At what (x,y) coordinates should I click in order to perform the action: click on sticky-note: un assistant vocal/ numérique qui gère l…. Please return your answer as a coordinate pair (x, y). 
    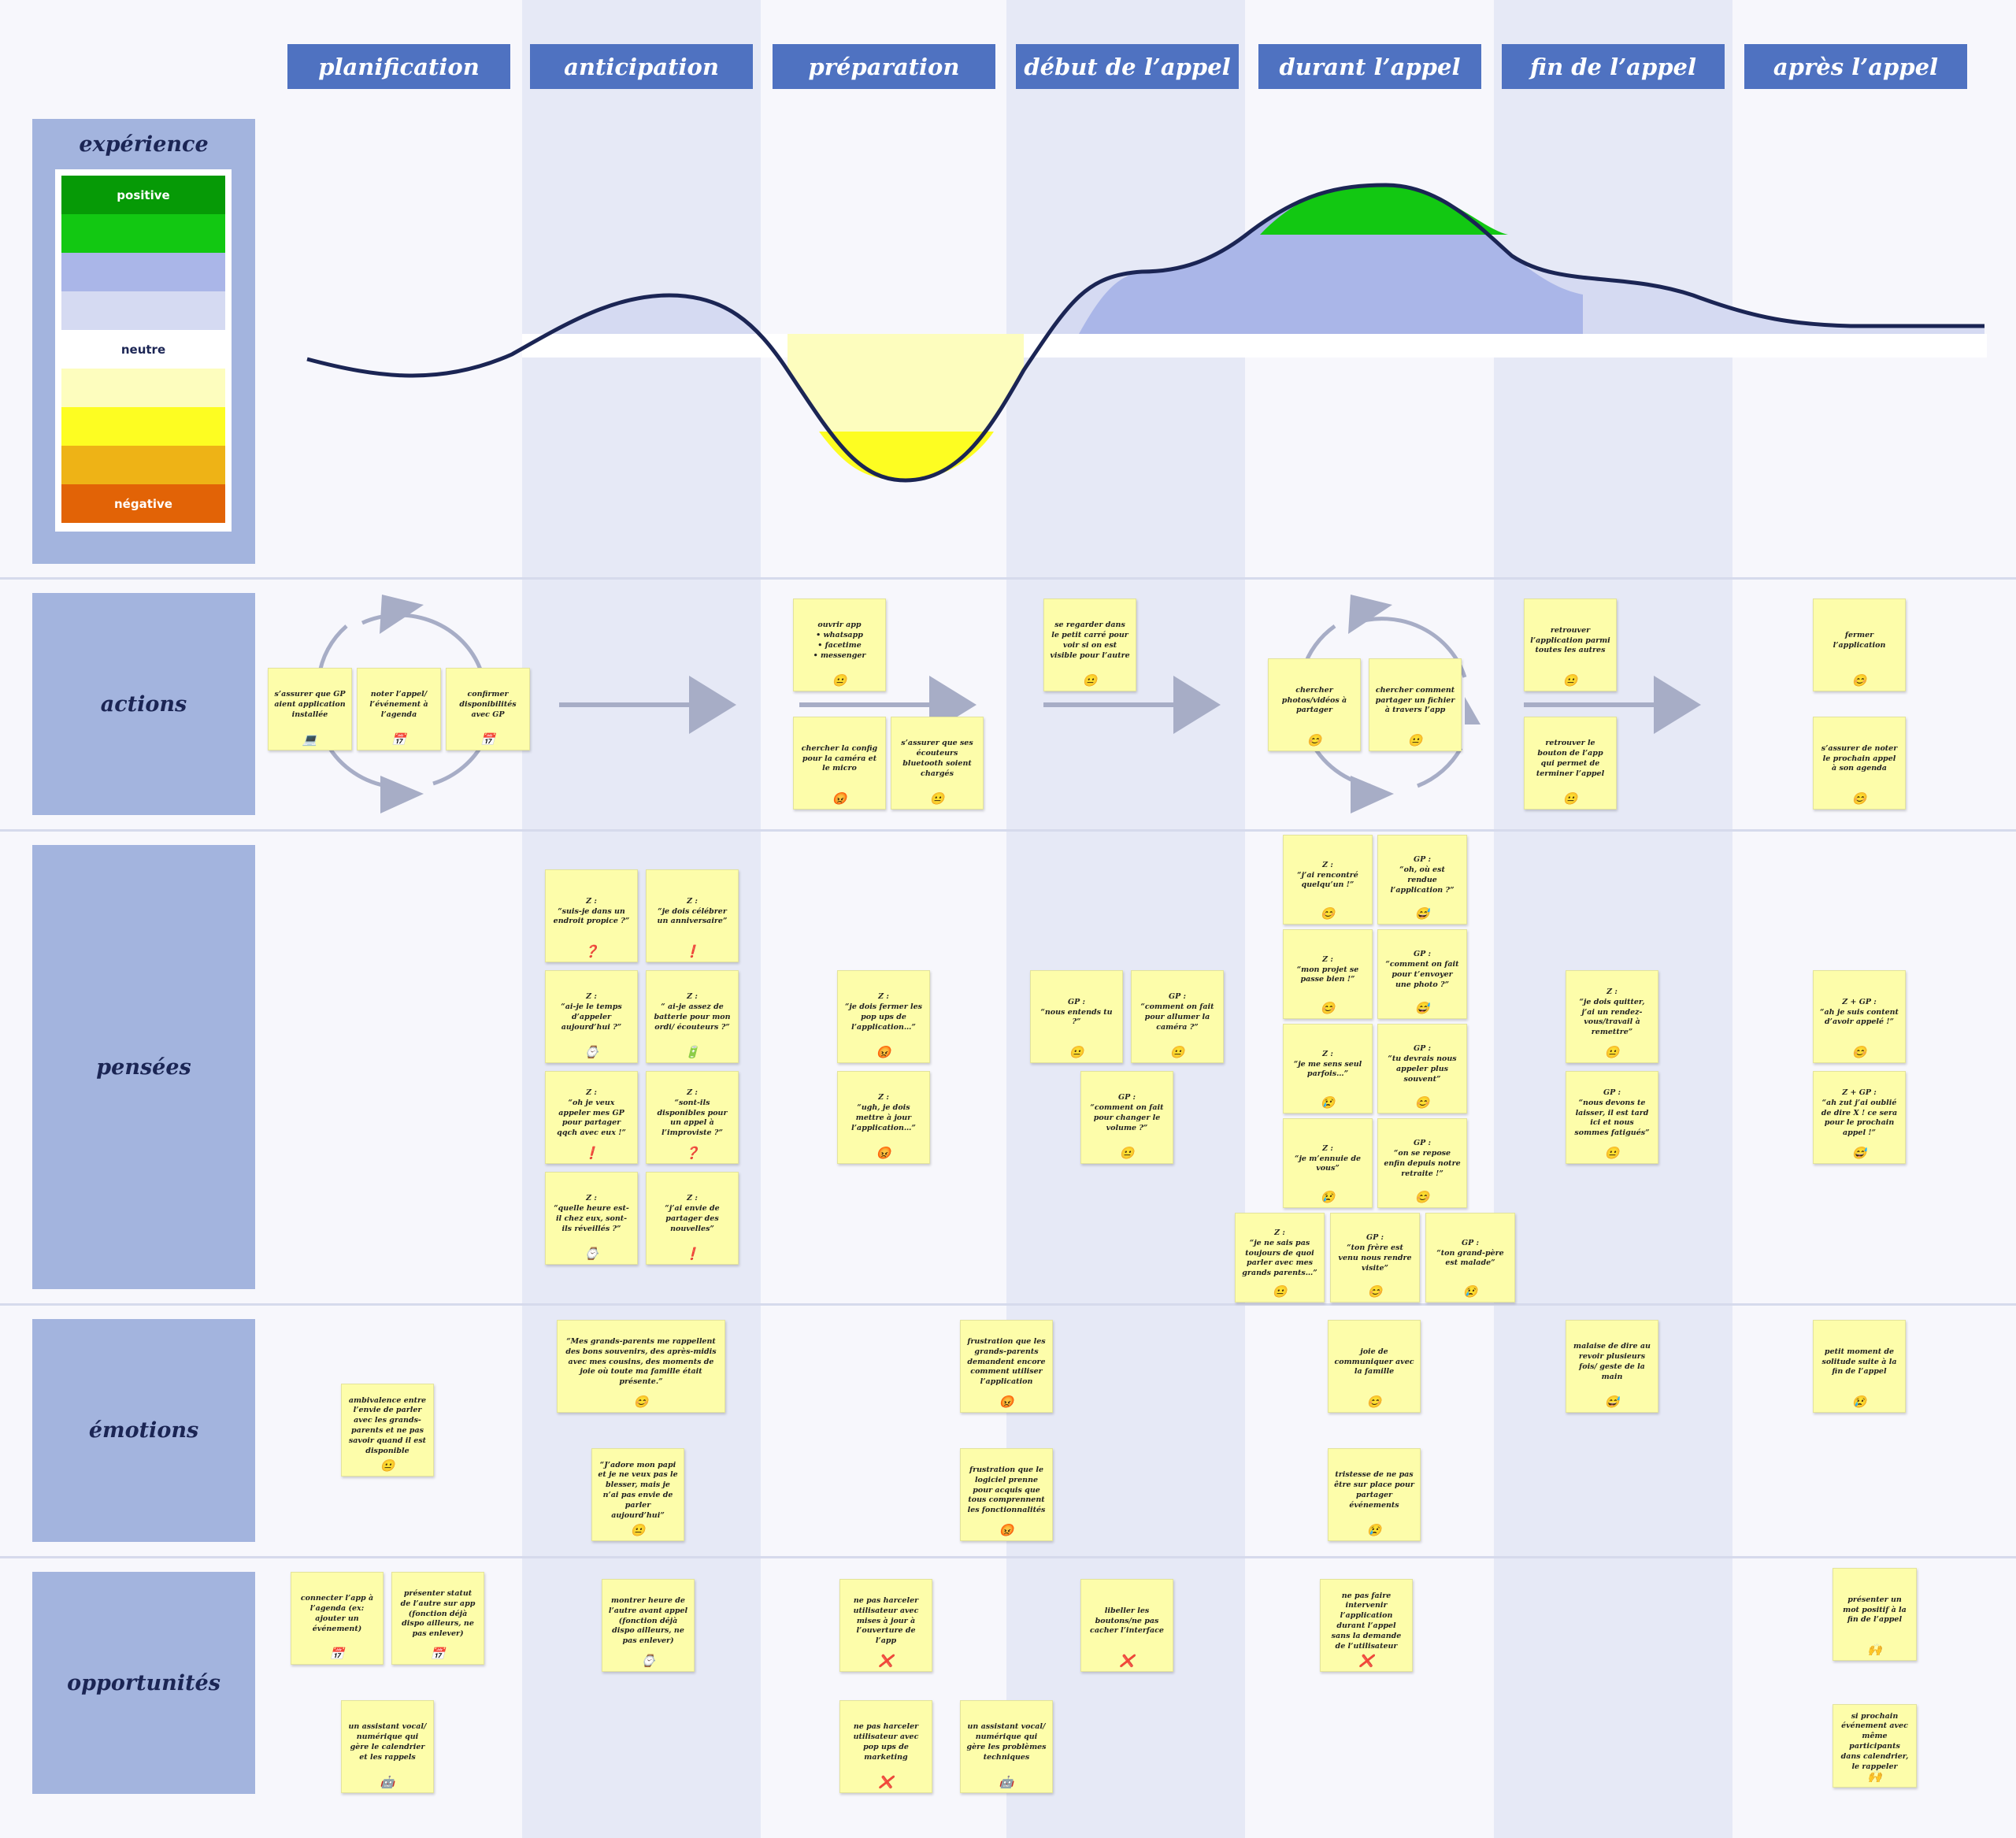
    Looking at the image, I should click on (1006, 1746).